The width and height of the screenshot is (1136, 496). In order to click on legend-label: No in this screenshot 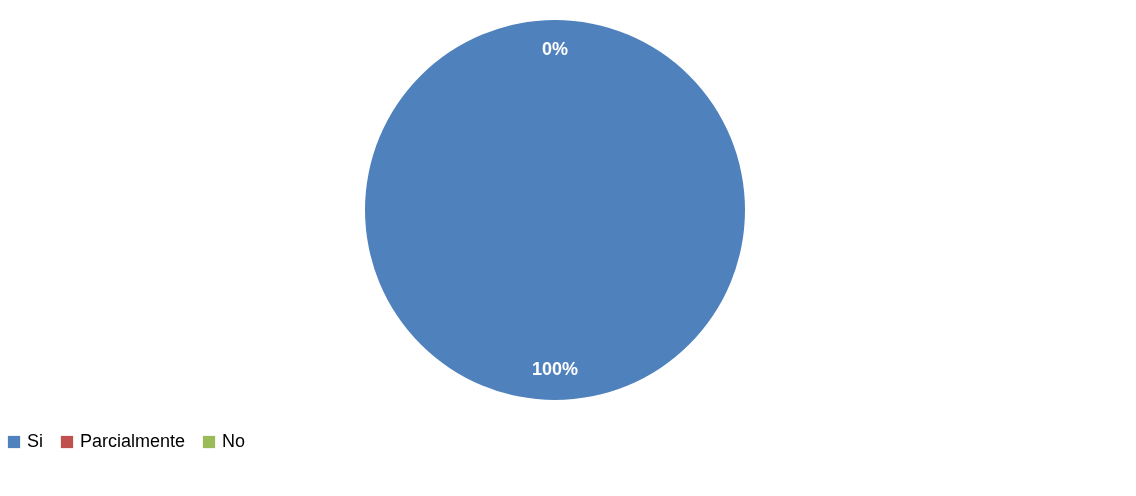, I will do `click(234, 441)`.